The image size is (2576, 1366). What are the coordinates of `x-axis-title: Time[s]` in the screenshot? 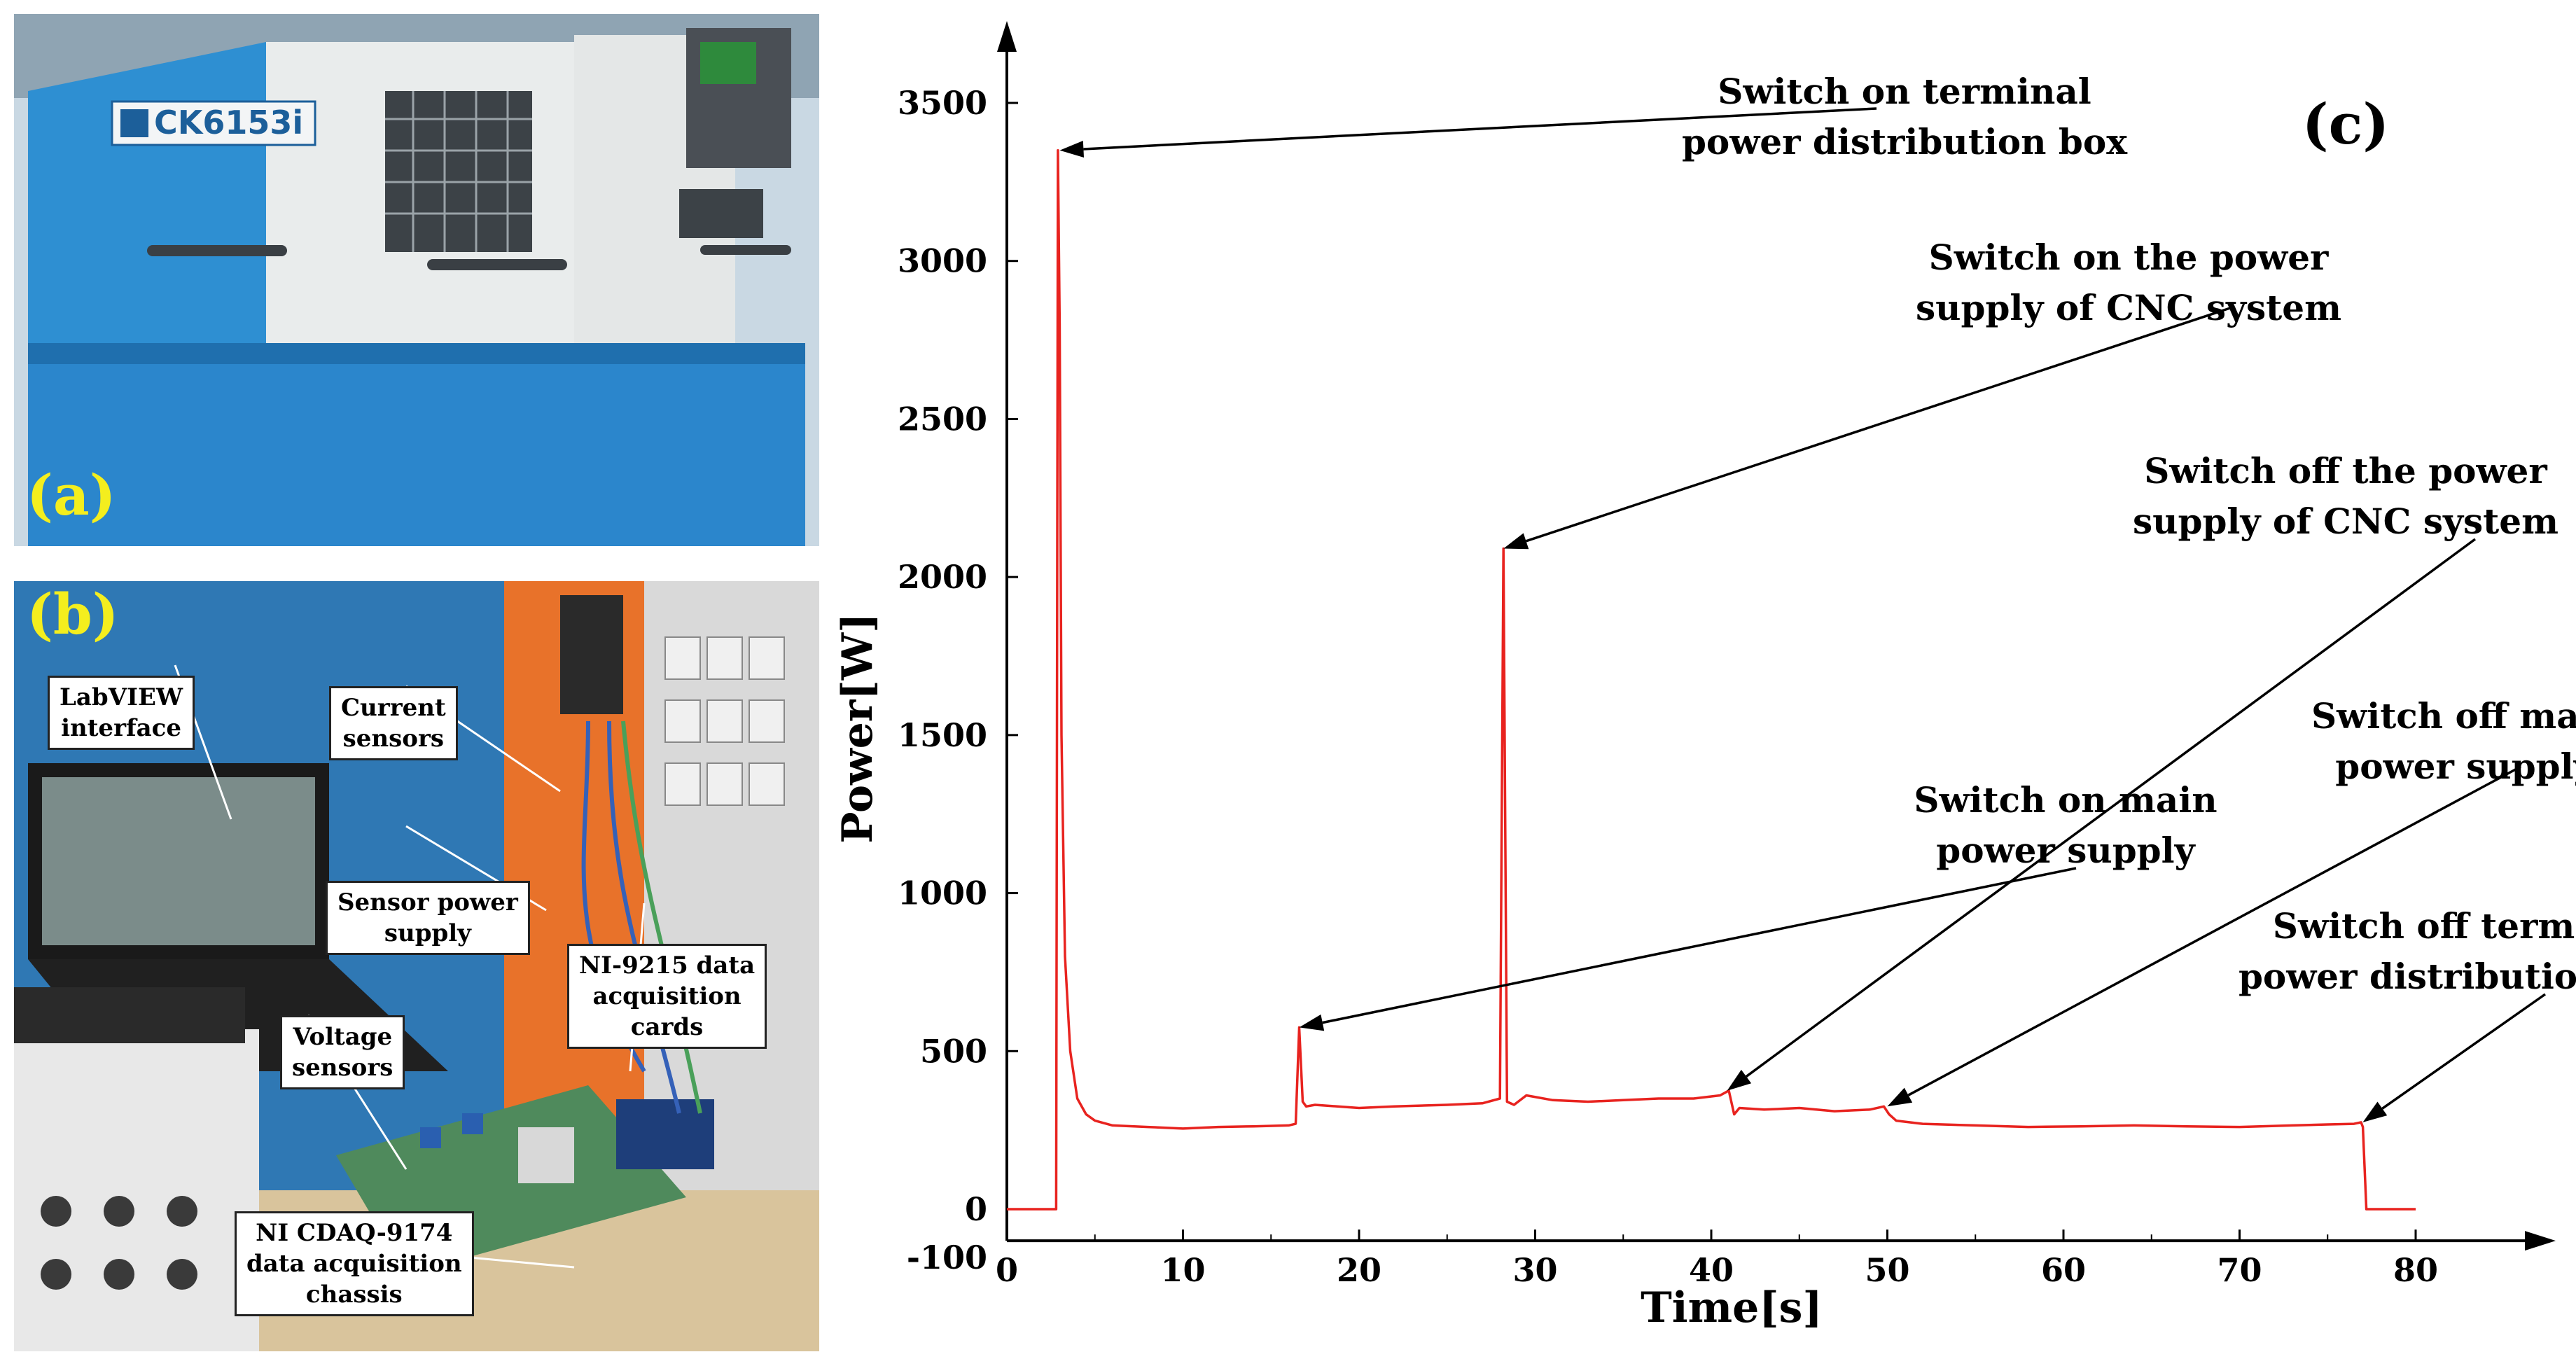 It's located at (1732, 1308).